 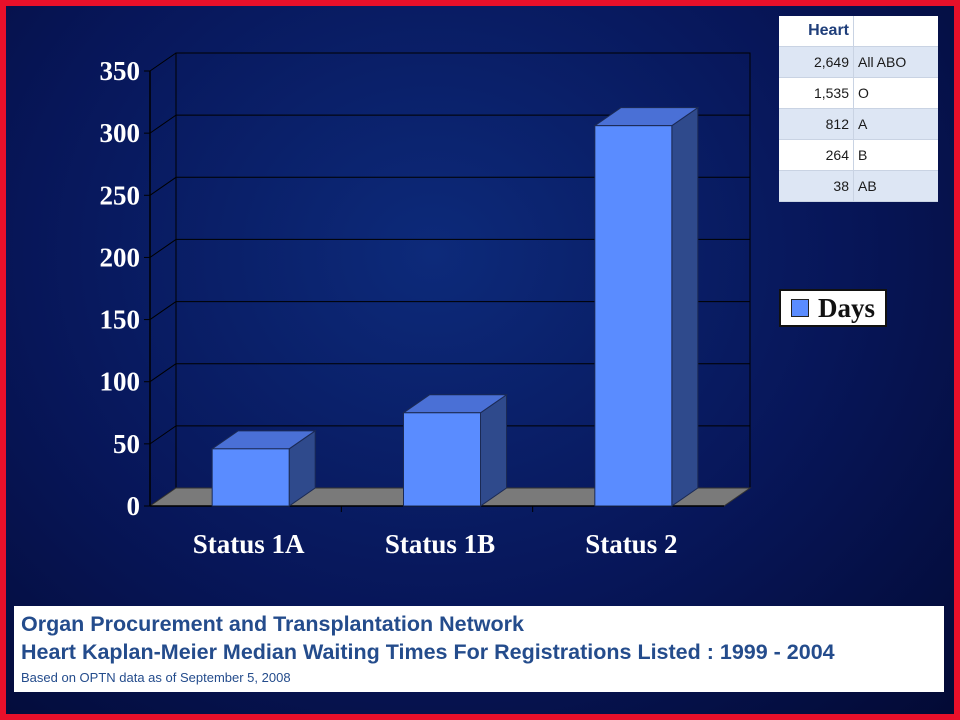 I want to click on y-tick-label: 0, so click(x=134, y=506).